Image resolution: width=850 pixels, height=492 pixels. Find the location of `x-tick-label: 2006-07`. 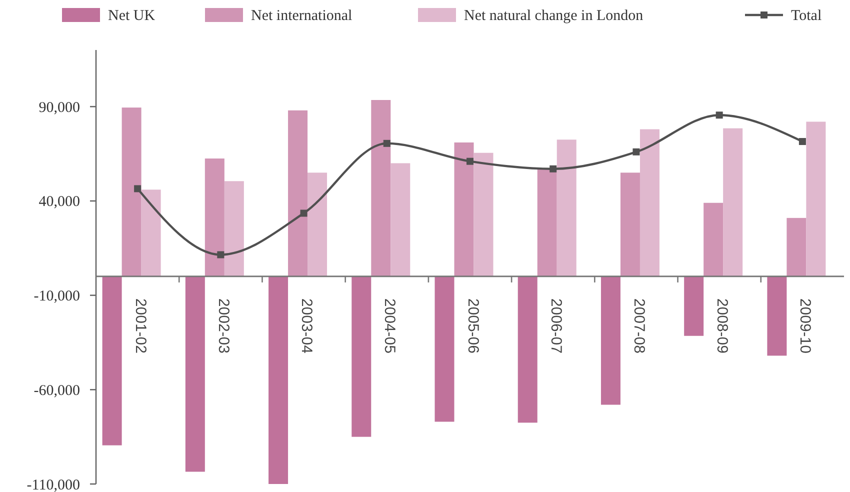

x-tick-label: 2006-07 is located at coordinates (555, 326).